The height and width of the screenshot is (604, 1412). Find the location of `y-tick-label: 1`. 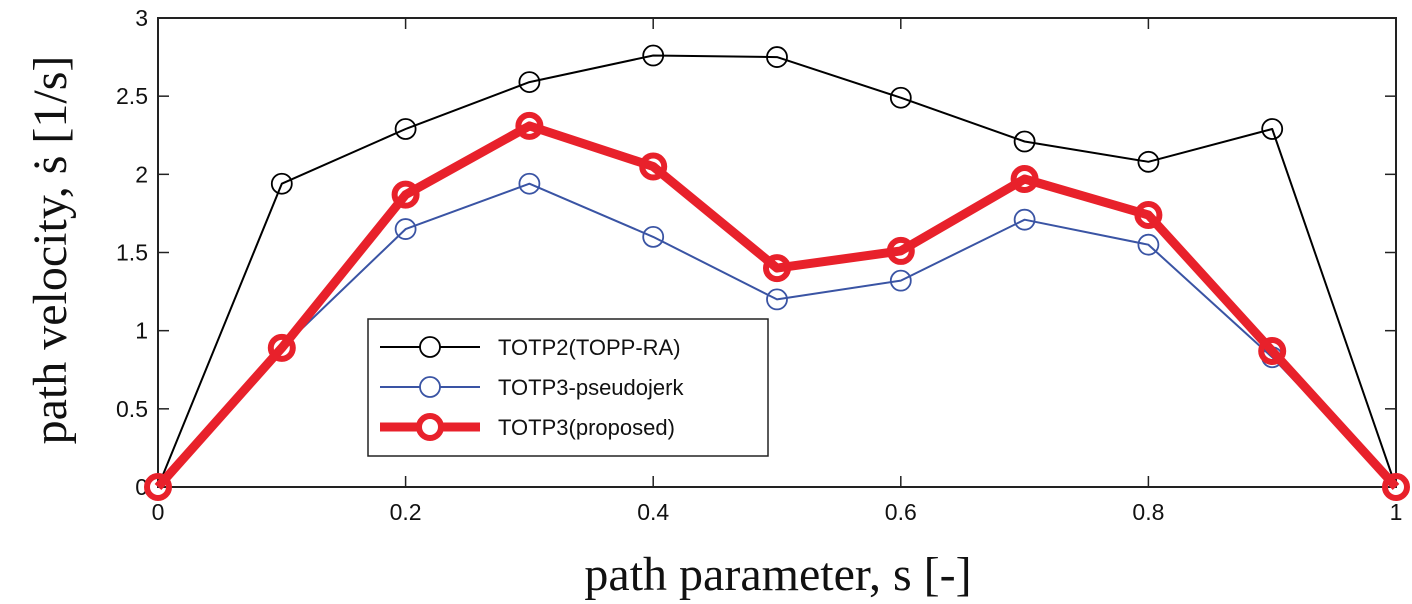

y-tick-label: 1 is located at coordinates (141, 331).